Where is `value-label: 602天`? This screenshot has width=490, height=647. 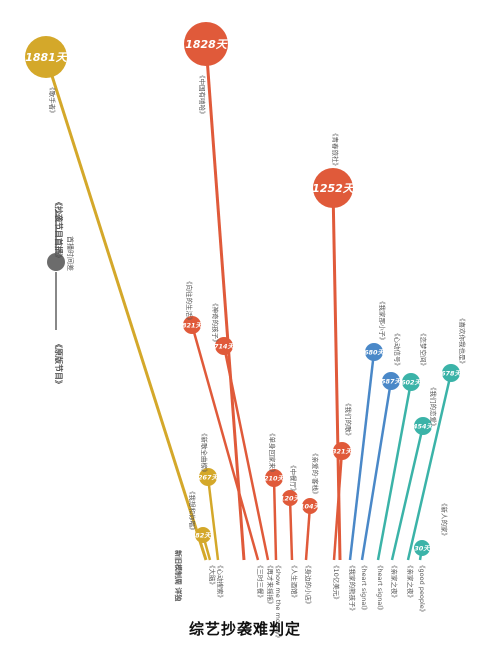
value-label: 602天 is located at coordinates (412, 383).